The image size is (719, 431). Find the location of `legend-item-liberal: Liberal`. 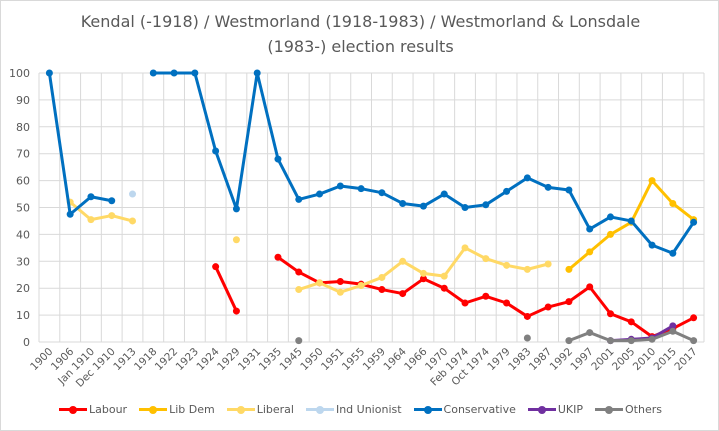

legend-item-liberal: Liberal is located at coordinates (260, 409).